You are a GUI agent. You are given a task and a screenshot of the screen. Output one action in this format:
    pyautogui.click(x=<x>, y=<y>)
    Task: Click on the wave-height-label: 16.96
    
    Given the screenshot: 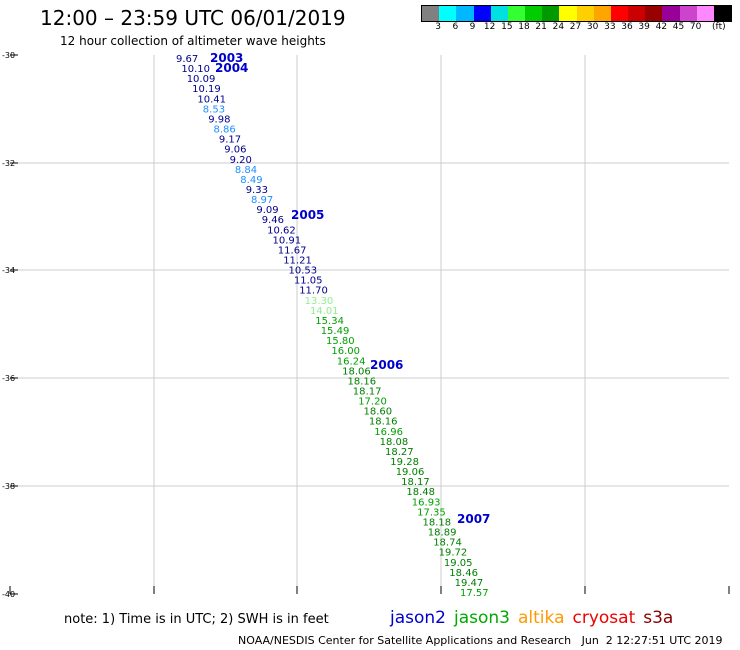 What is the action you would take?
    pyautogui.click(x=388, y=432)
    